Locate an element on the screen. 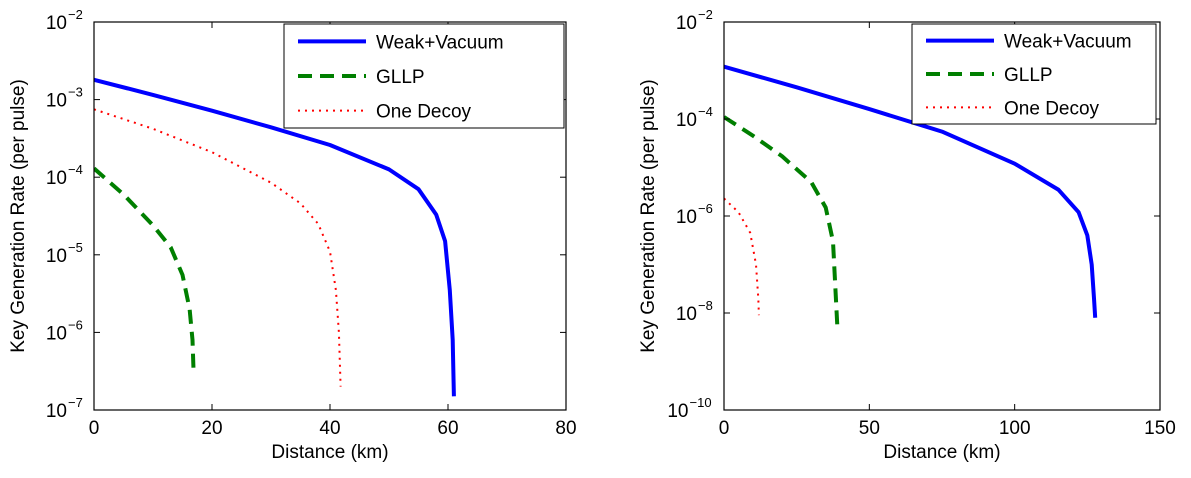  x-tick-label: 50 is located at coordinates (869, 428).